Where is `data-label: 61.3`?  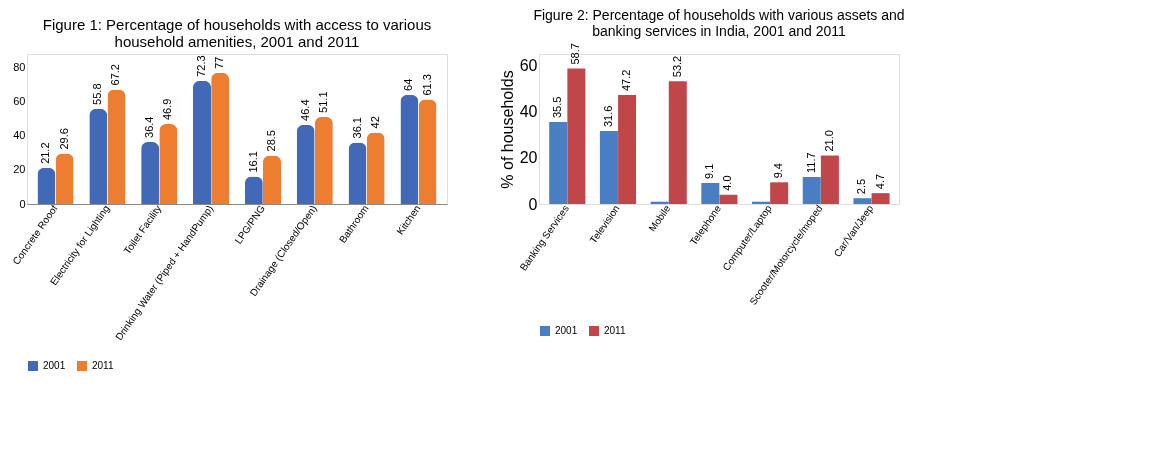 data-label: 61.3 is located at coordinates (426, 85).